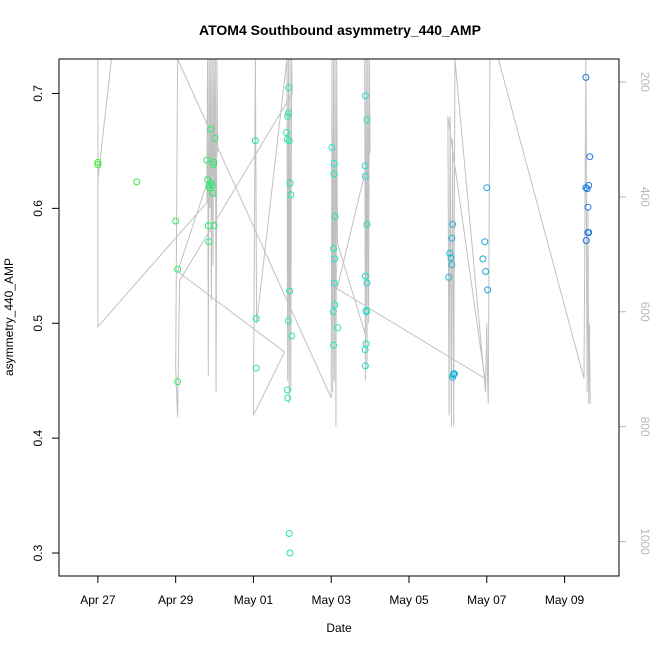 The height and width of the screenshot is (650, 650). I want to click on y2-tick-label: 400, so click(644, 197).